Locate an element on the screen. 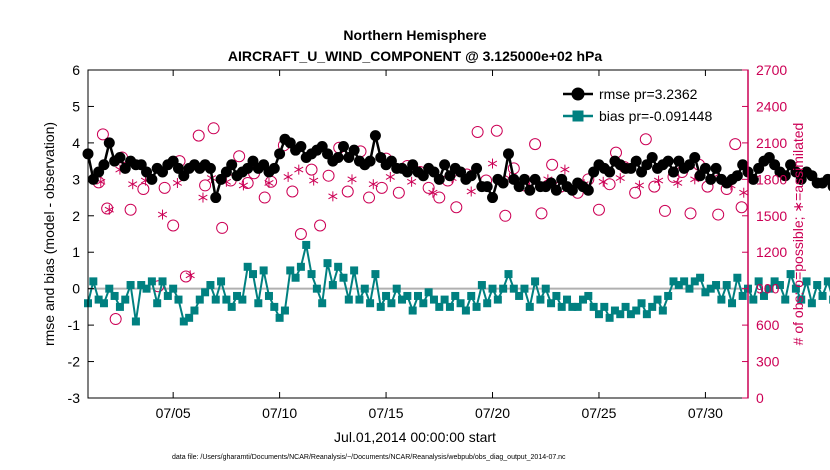 The image size is (830, 470). legend-rmse-label: rmse pr=3.2362 is located at coordinates (648, 94).